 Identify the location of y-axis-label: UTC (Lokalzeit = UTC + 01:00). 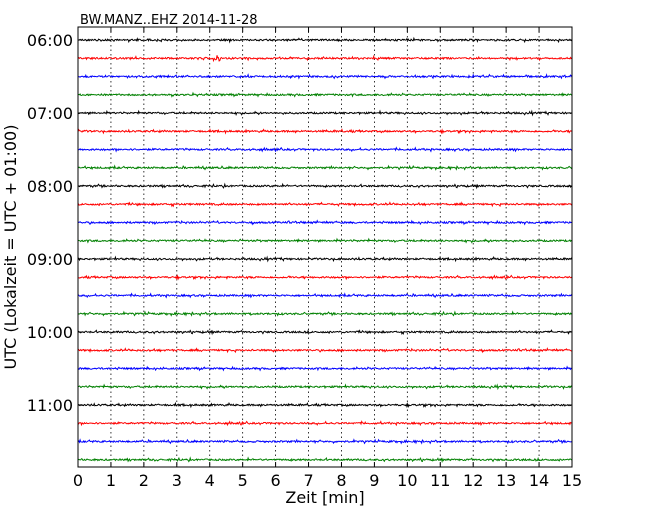
(10, 247).